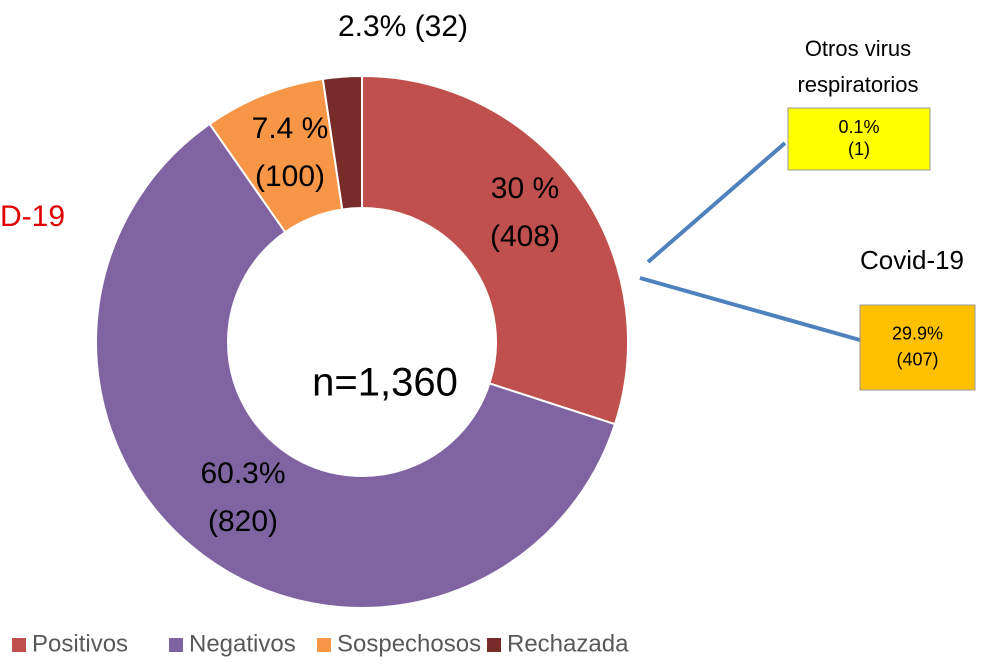 This screenshot has width=987, height=664. Describe the element at coordinates (857, 84) in the screenshot. I see `annotation-title: respiratorios` at that location.